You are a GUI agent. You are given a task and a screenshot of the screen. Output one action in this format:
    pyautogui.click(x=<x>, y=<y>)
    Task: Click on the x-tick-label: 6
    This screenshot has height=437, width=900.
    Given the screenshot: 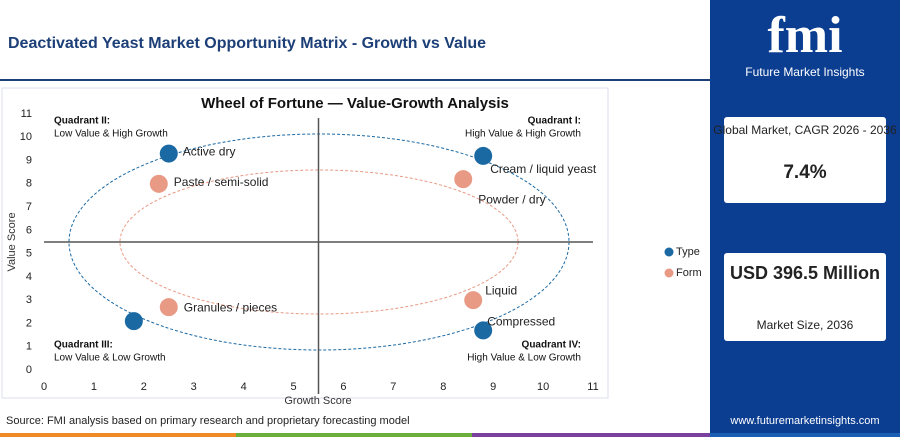 What is the action you would take?
    pyautogui.click(x=343, y=387)
    